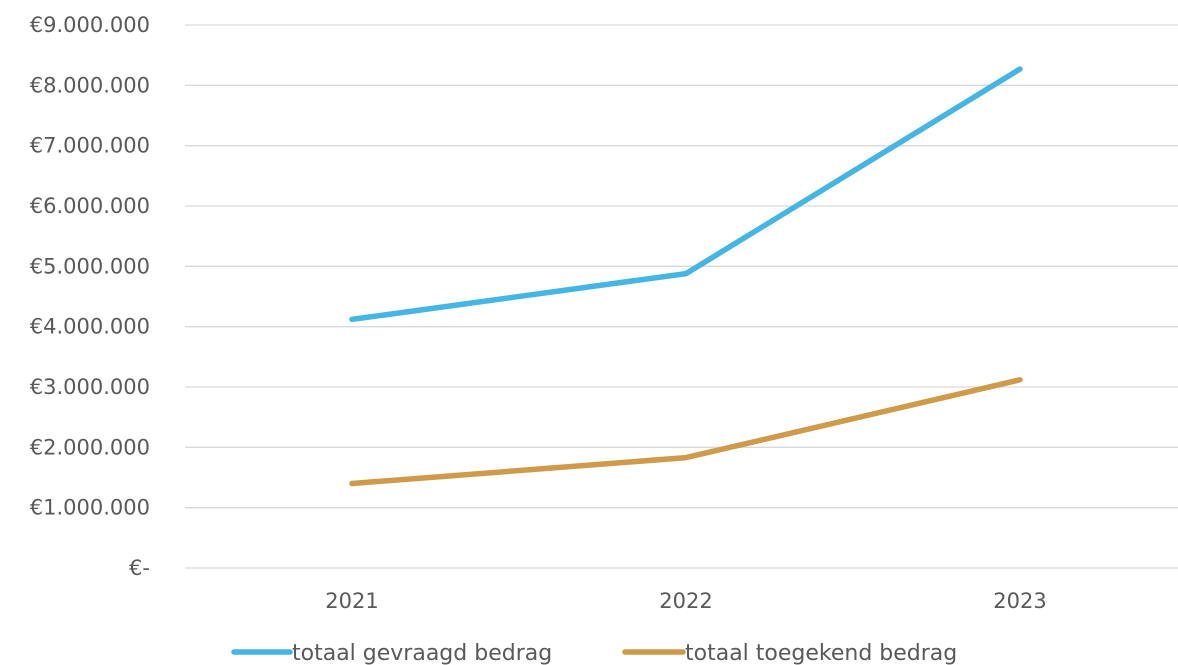 This screenshot has height=665, width=1178. Describe the element at coordinates (821, 653) in the screenshot. I see `legend-label: totaal toegekend bedrag` at that location.